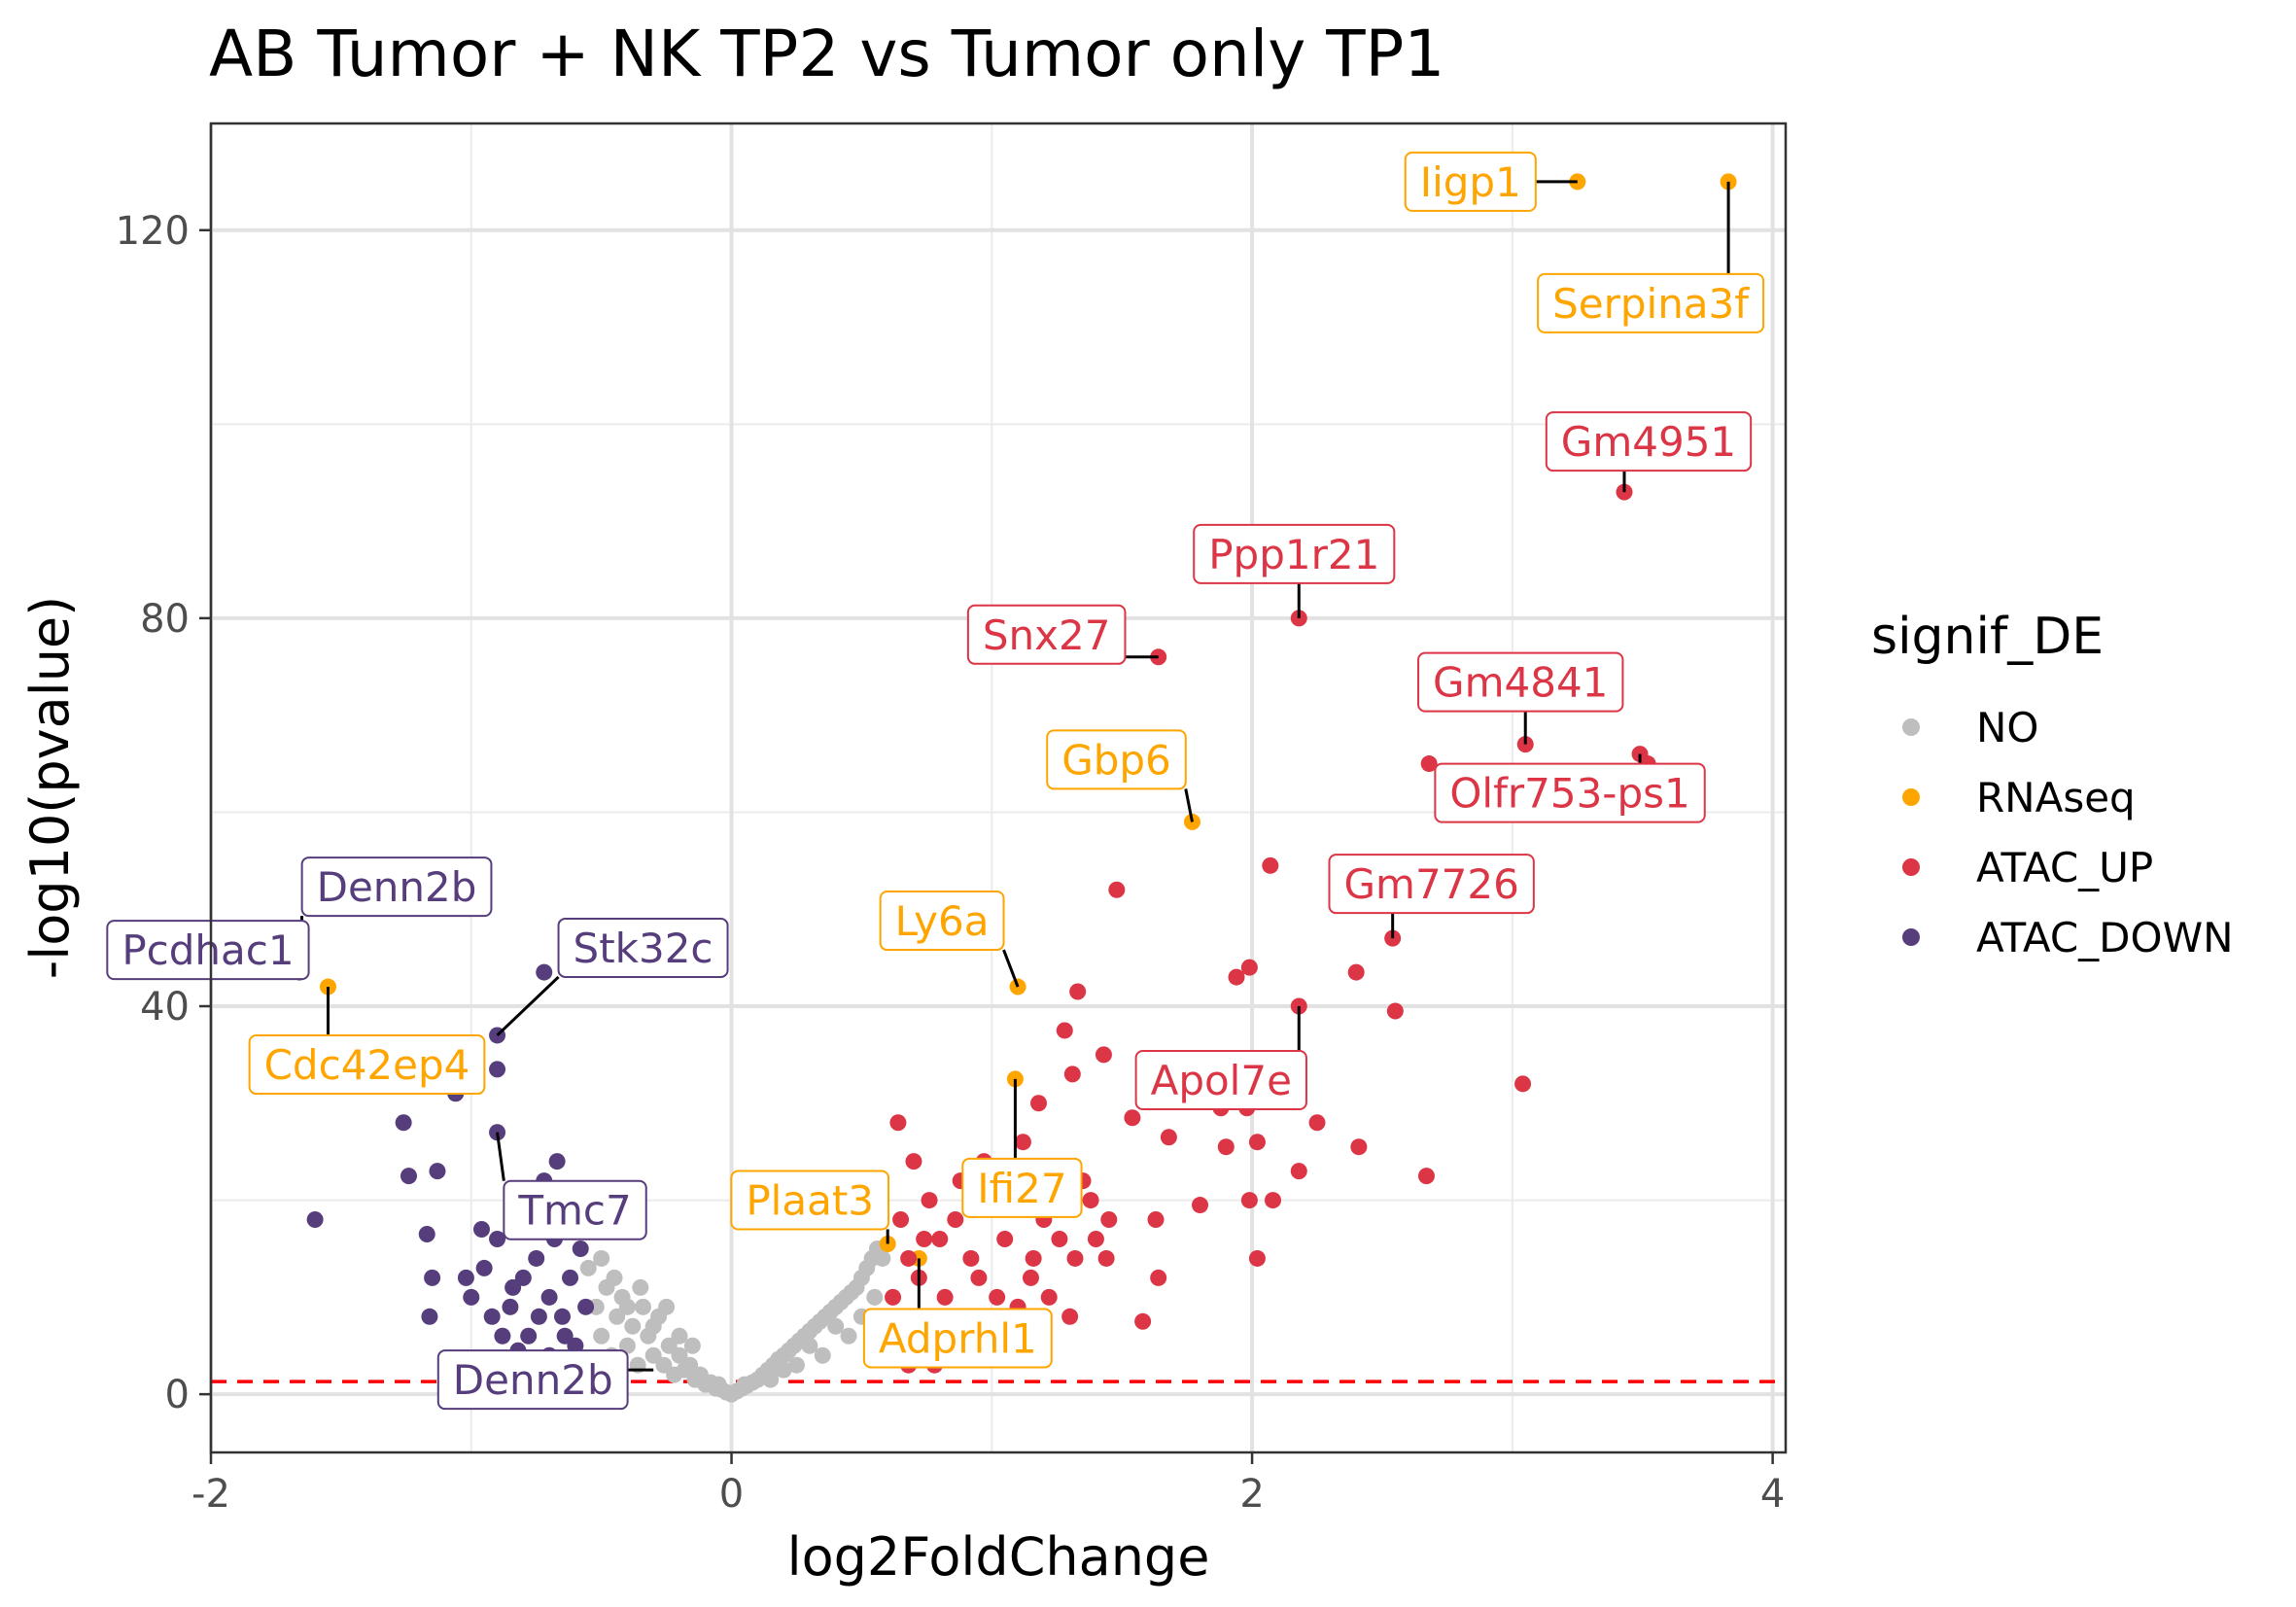 The width and height of the screenshot is (2296, 1607). Describe the element at coordinates (1470, 182) in the screenshot. I see `svg-text: Iigp1` at that location.